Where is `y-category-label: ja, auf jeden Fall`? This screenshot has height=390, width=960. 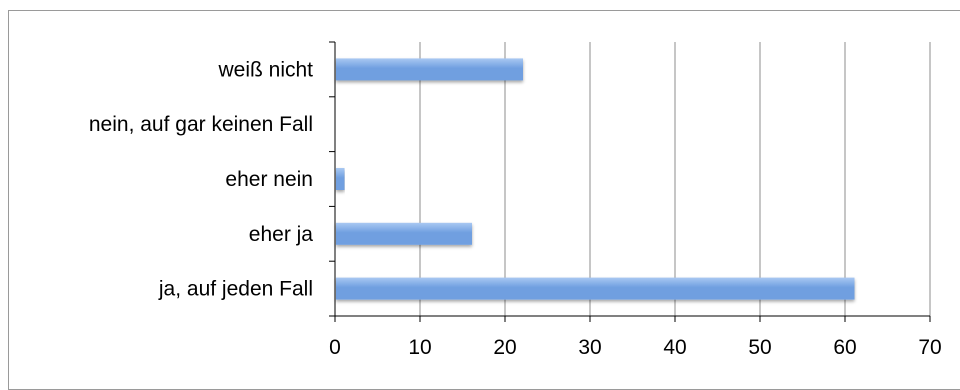 y-category-label: ja, auf jeden Fall is located at coordinates (235, 289).